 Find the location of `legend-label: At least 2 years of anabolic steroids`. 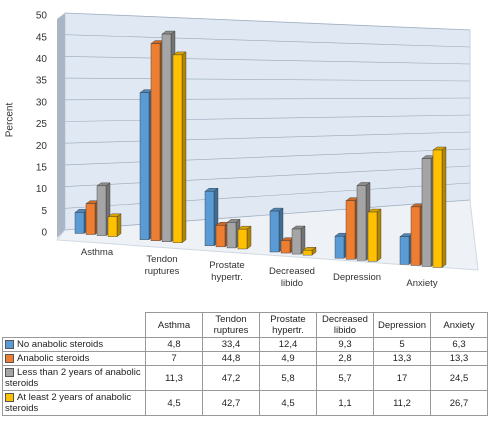

legend-label: At least 2 years of anabolic steroids is located at coordinates (68, 403).